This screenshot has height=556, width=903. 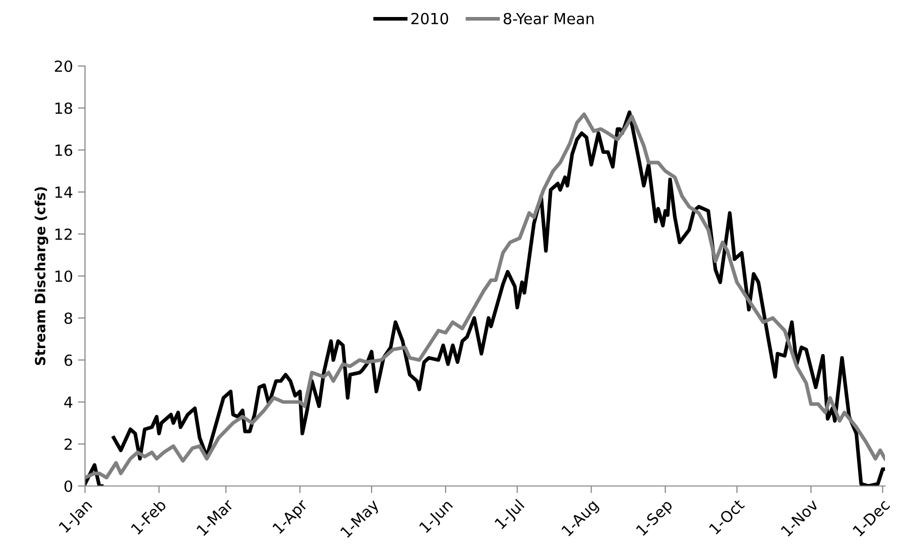 What do you see at coordinates (68, 318) in the screenshot?
I see `y-tick-label: 8` at bounding box center [68, 318].